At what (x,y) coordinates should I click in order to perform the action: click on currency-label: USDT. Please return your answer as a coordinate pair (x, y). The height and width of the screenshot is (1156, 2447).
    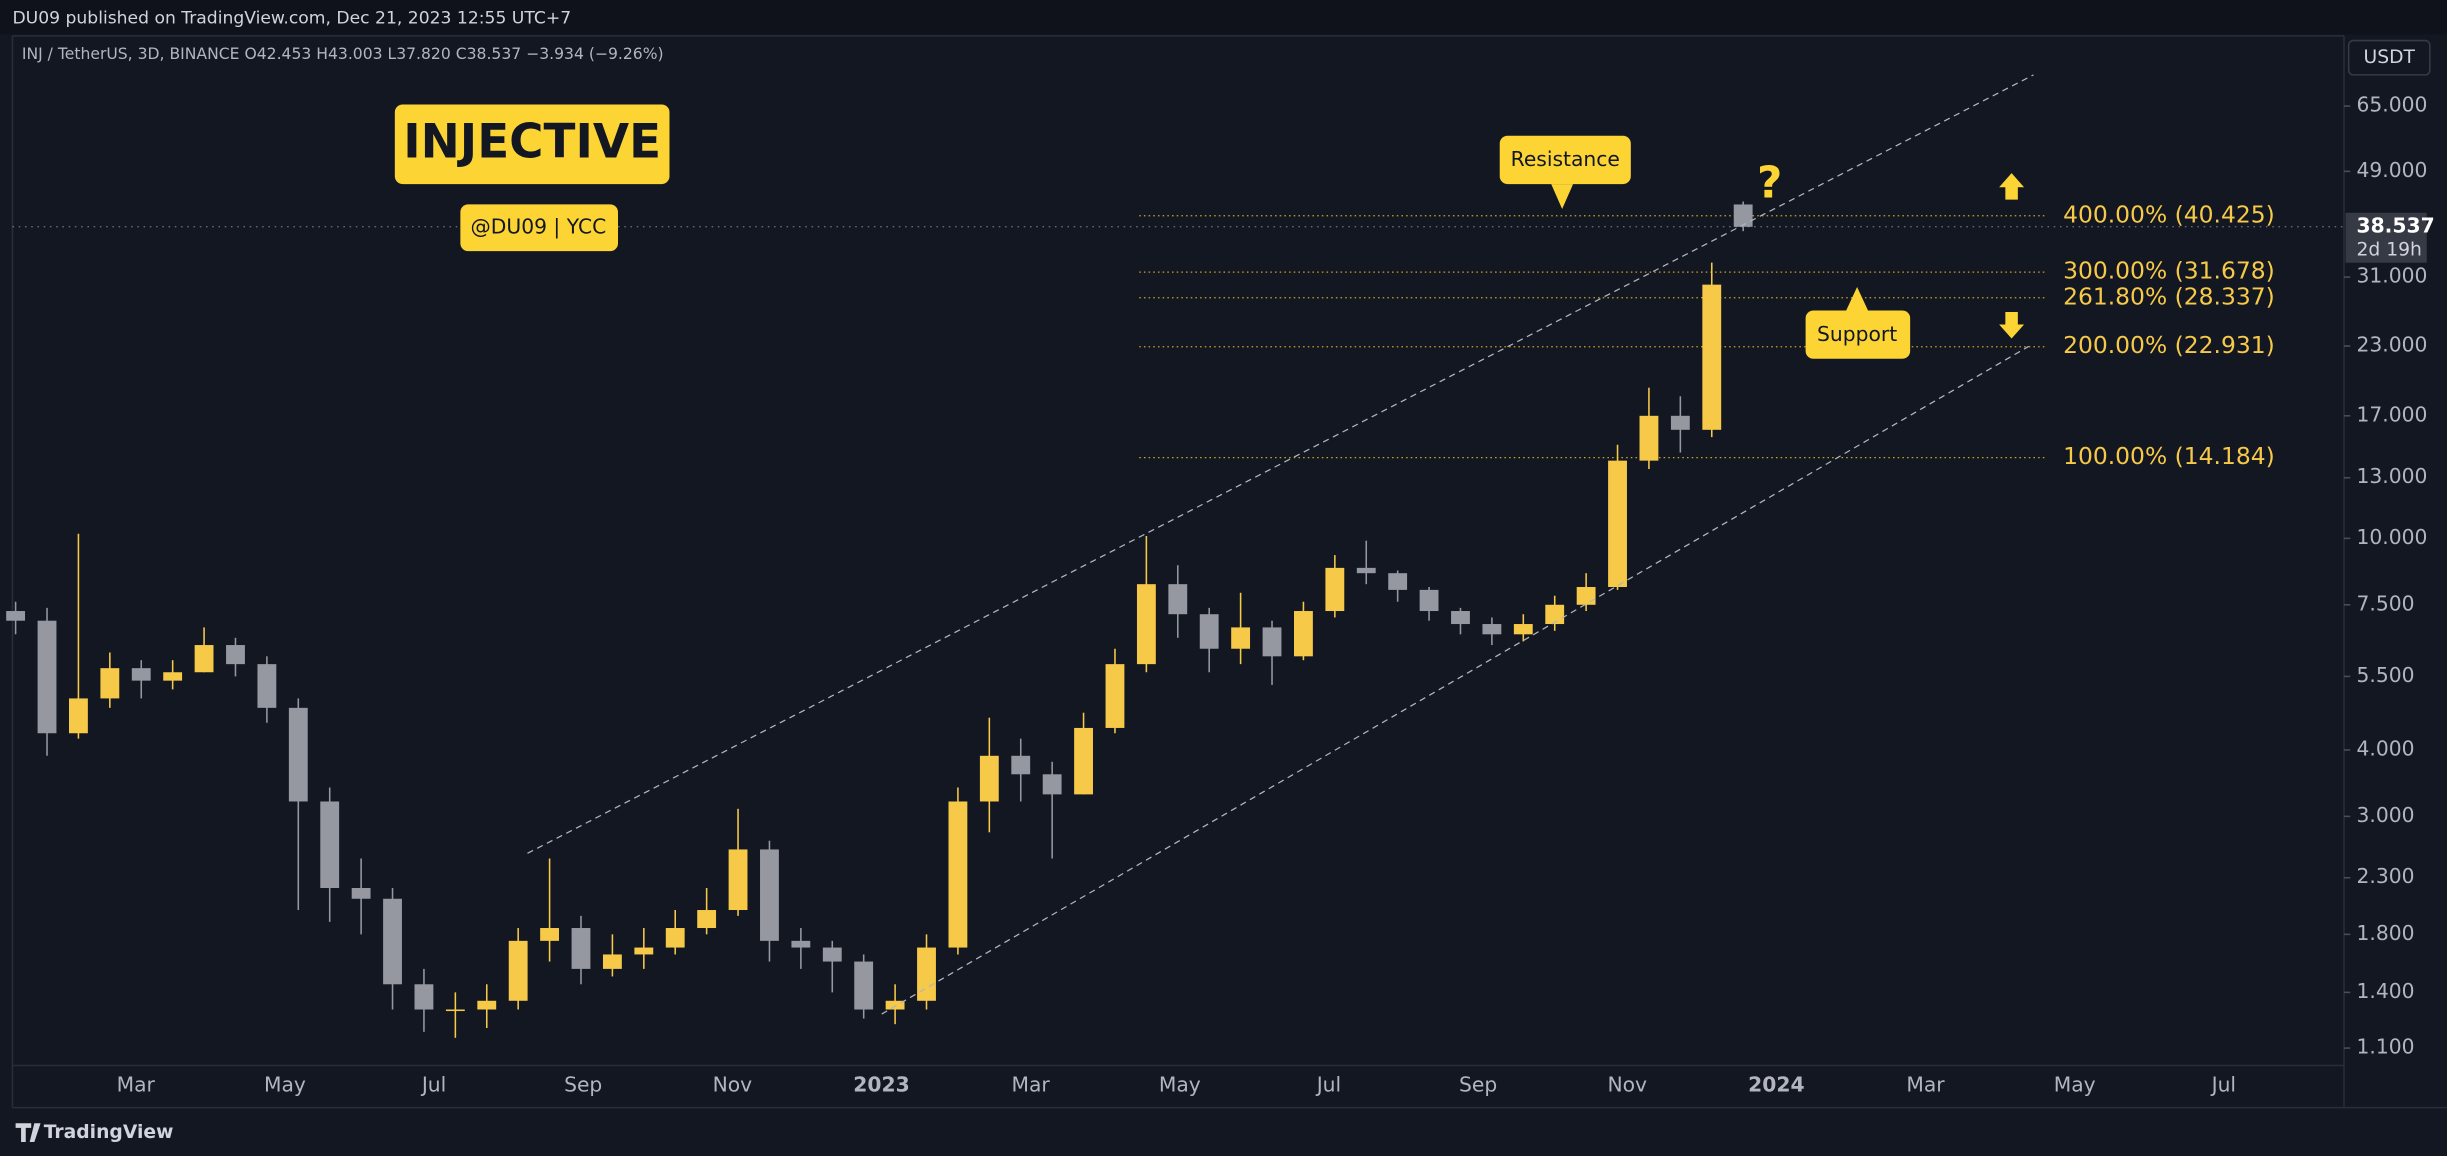
    Looking at the image, I should click on (2390, 57).